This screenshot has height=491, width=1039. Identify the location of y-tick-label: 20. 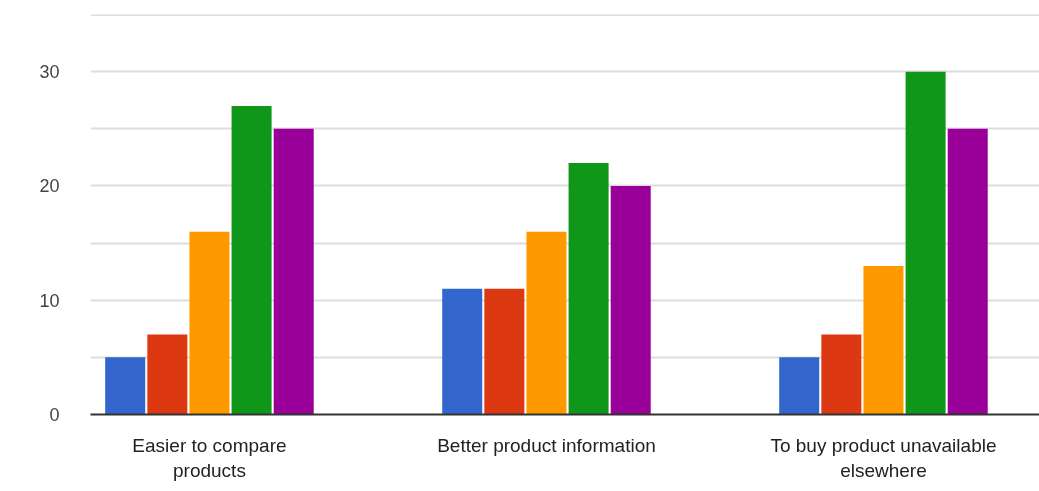
(49, 186).